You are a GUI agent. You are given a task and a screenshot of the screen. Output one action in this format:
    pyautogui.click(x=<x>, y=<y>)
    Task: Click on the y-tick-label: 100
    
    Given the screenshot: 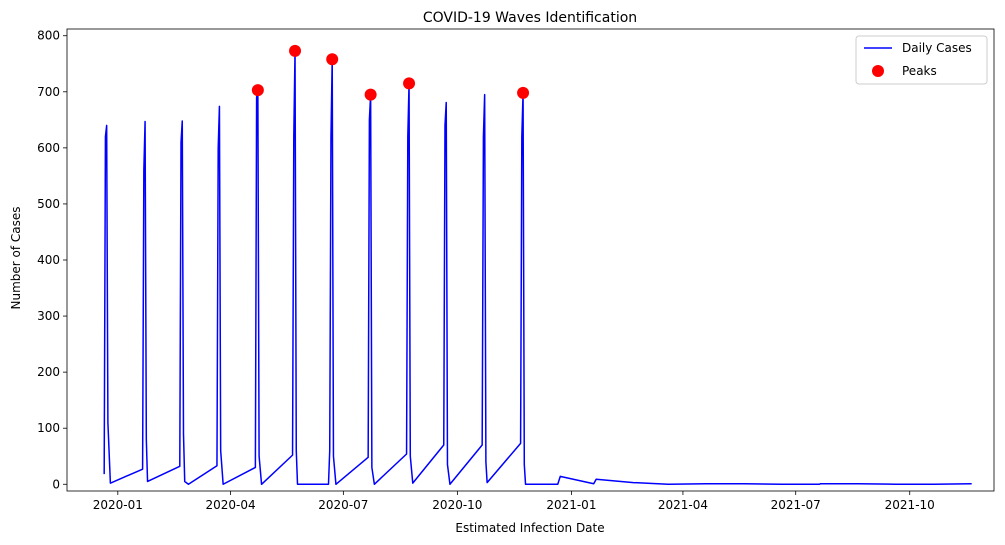 What is the action you would take?
    pyautogui.click(x=48, y=428)
    